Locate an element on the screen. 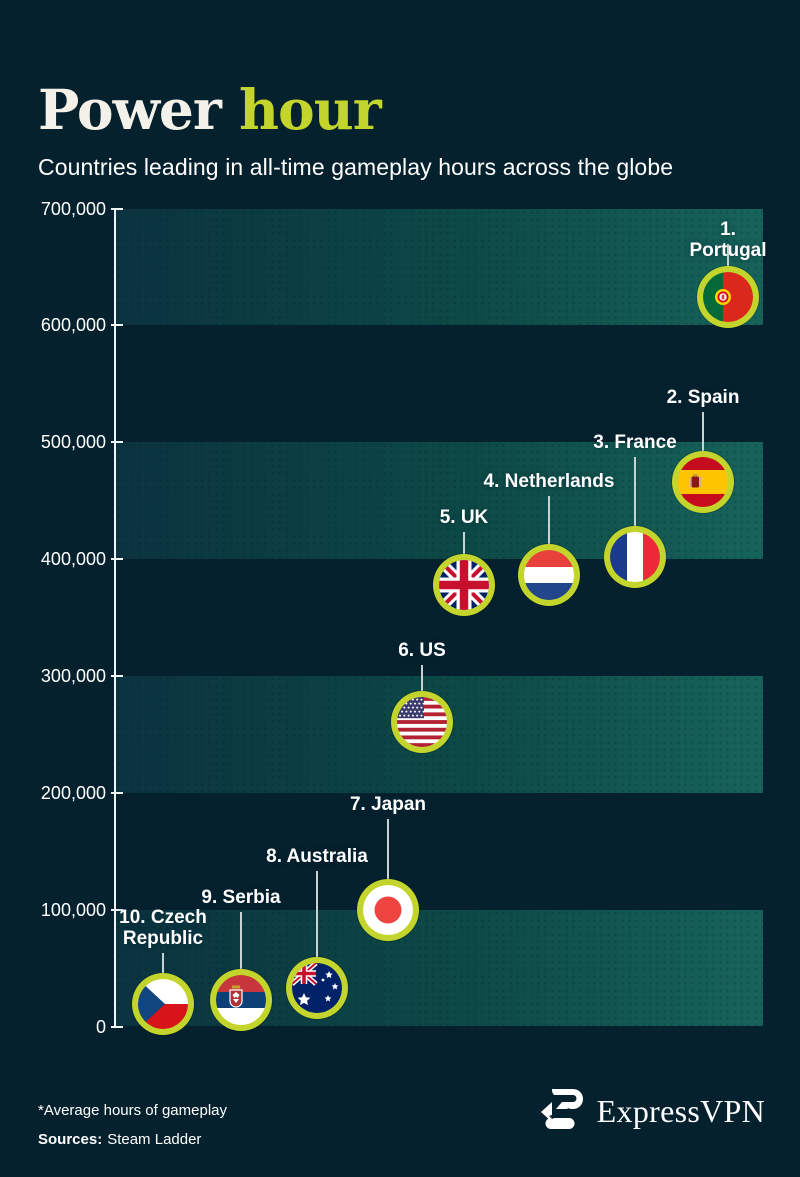 This screenshot has width=800, height=1177. country-label-nl: 4. Netherlands is located at coordinates (549, 481).